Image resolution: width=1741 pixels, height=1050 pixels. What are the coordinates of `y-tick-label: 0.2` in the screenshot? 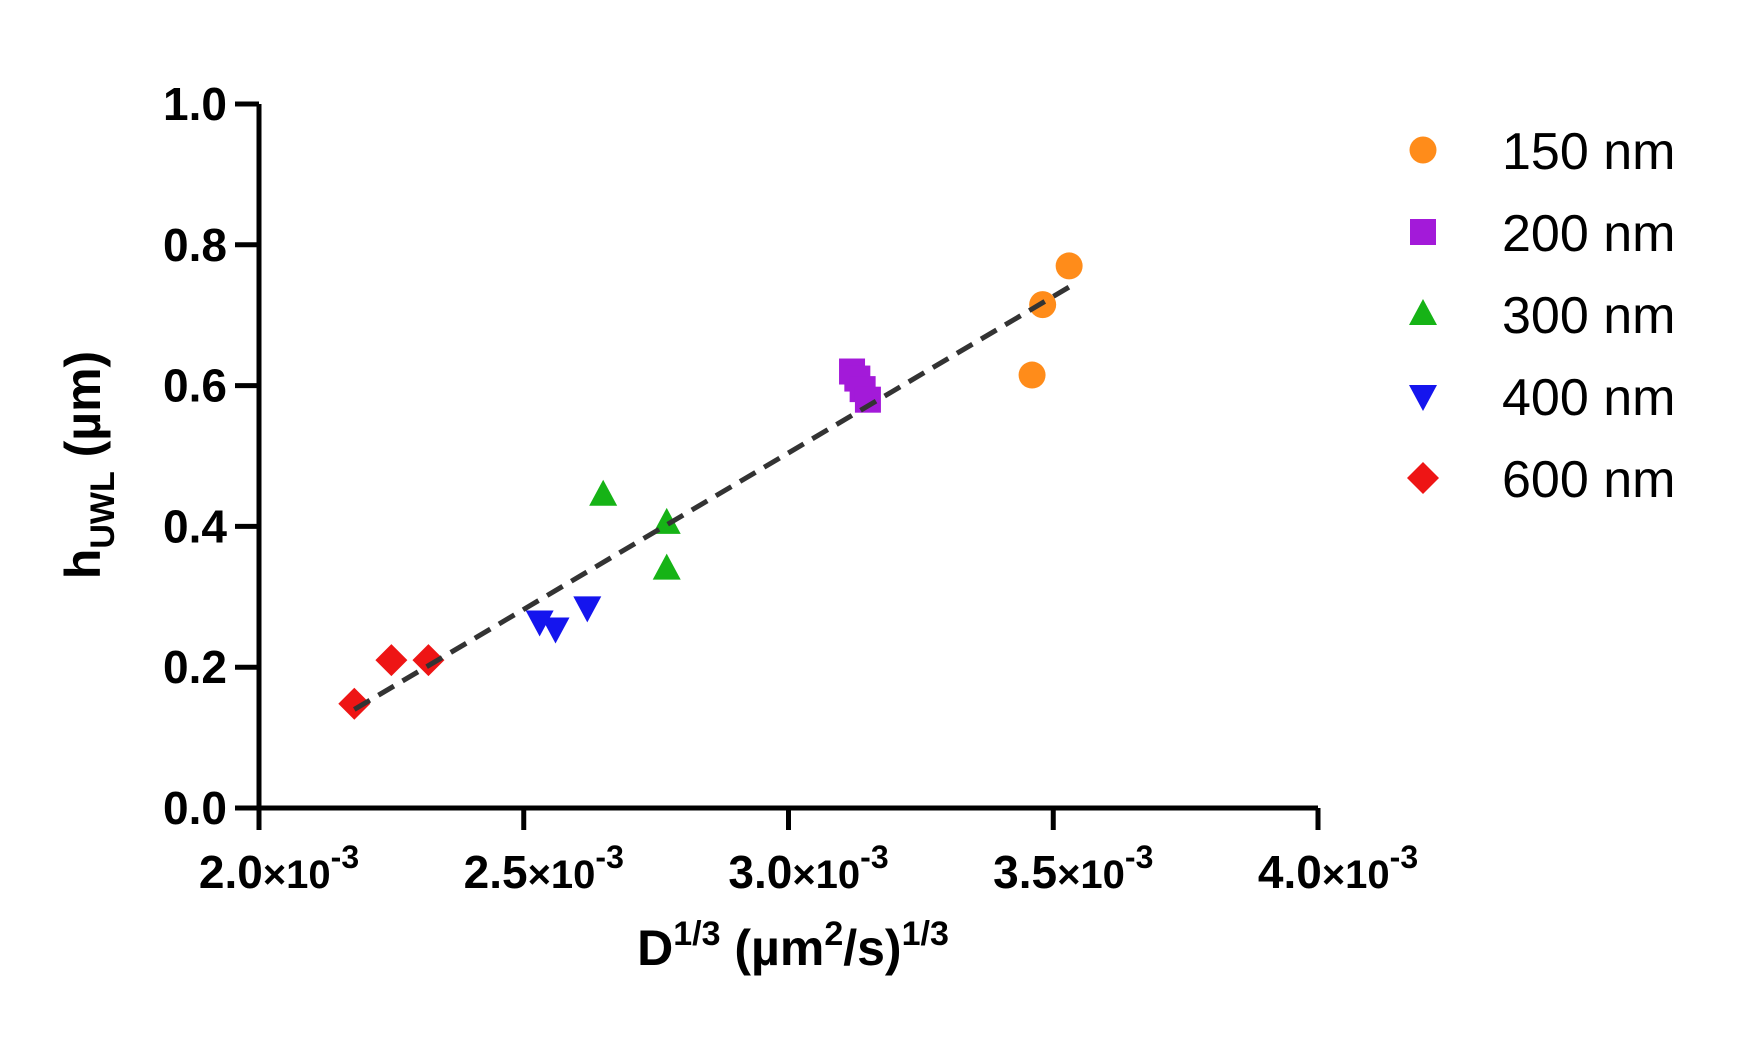 It's located at (195, 667).